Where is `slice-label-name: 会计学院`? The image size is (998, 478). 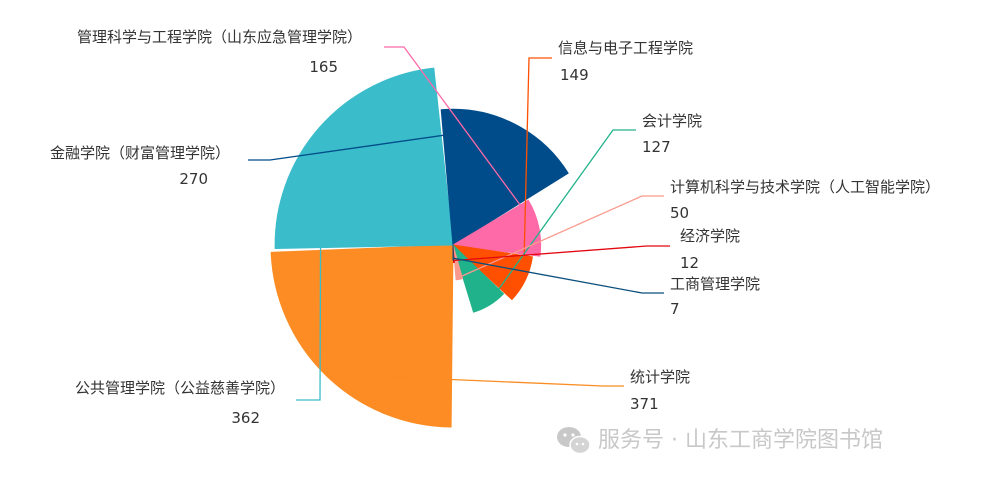 slice-label-name: 会计学院 is located at coordinates (672, 121).